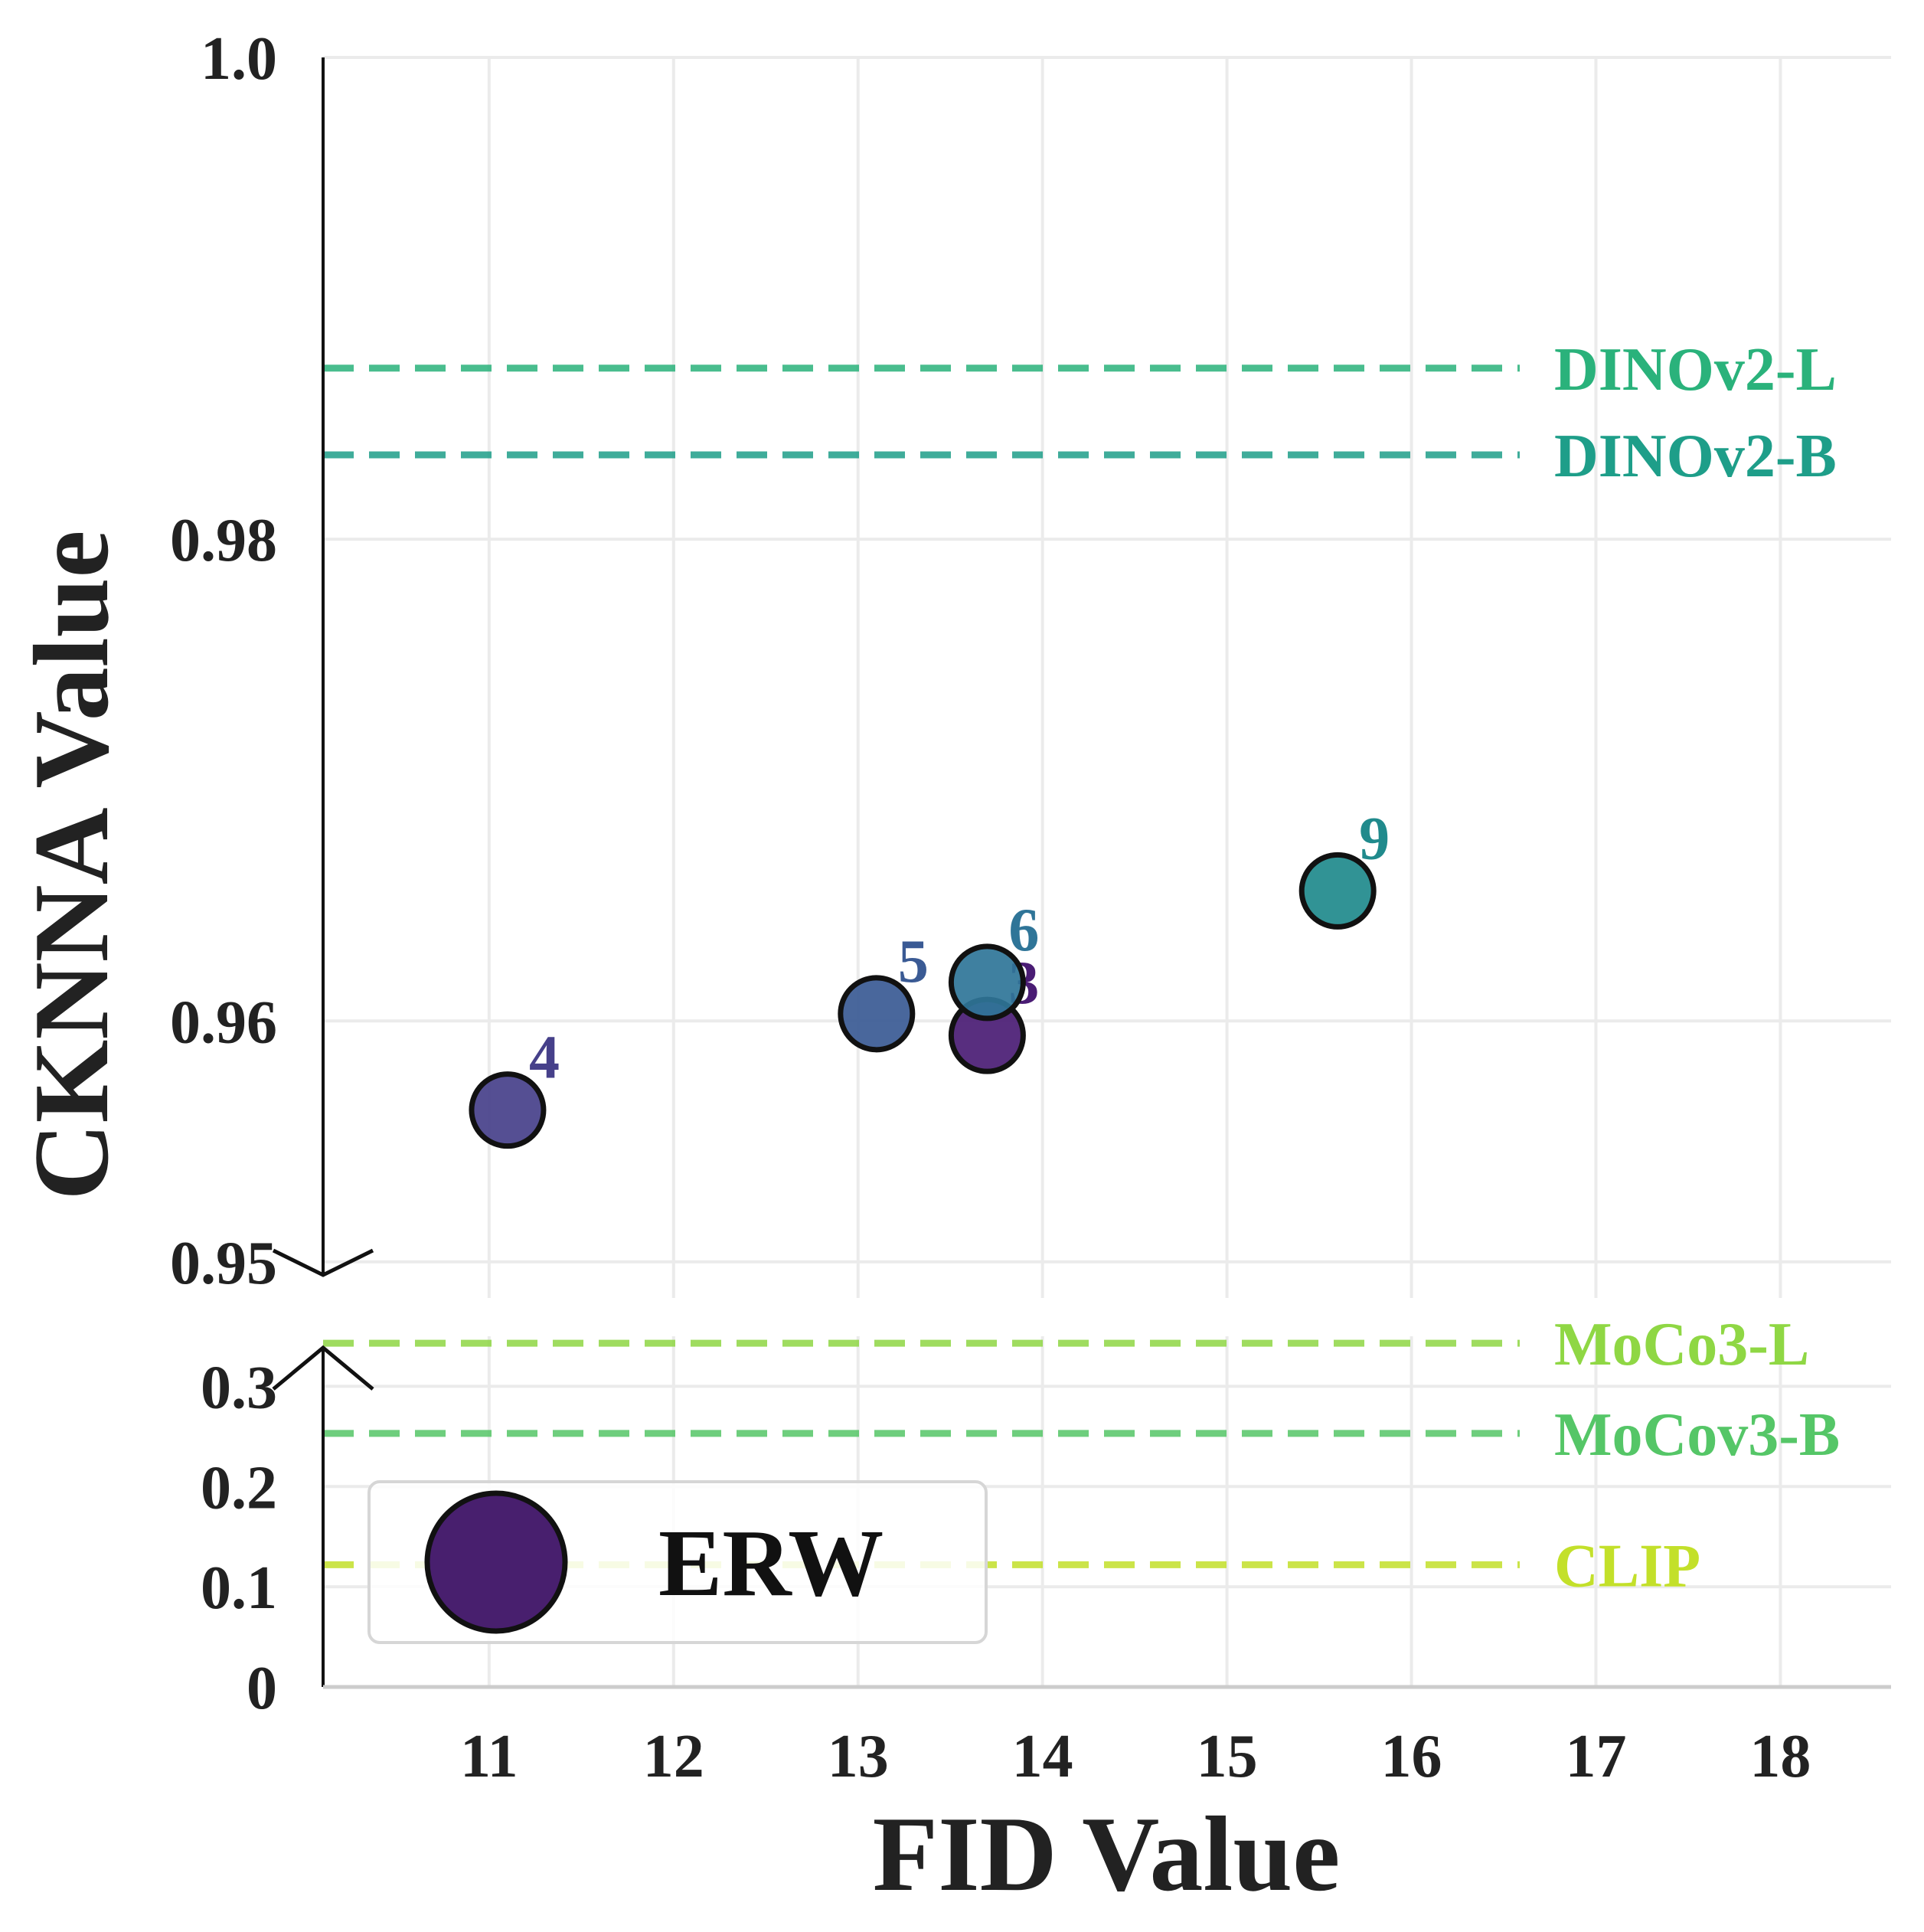 The width and height of the screenshot is (1924, 1932). I want to click on x-tick-label: 11, so click(489, 1756).